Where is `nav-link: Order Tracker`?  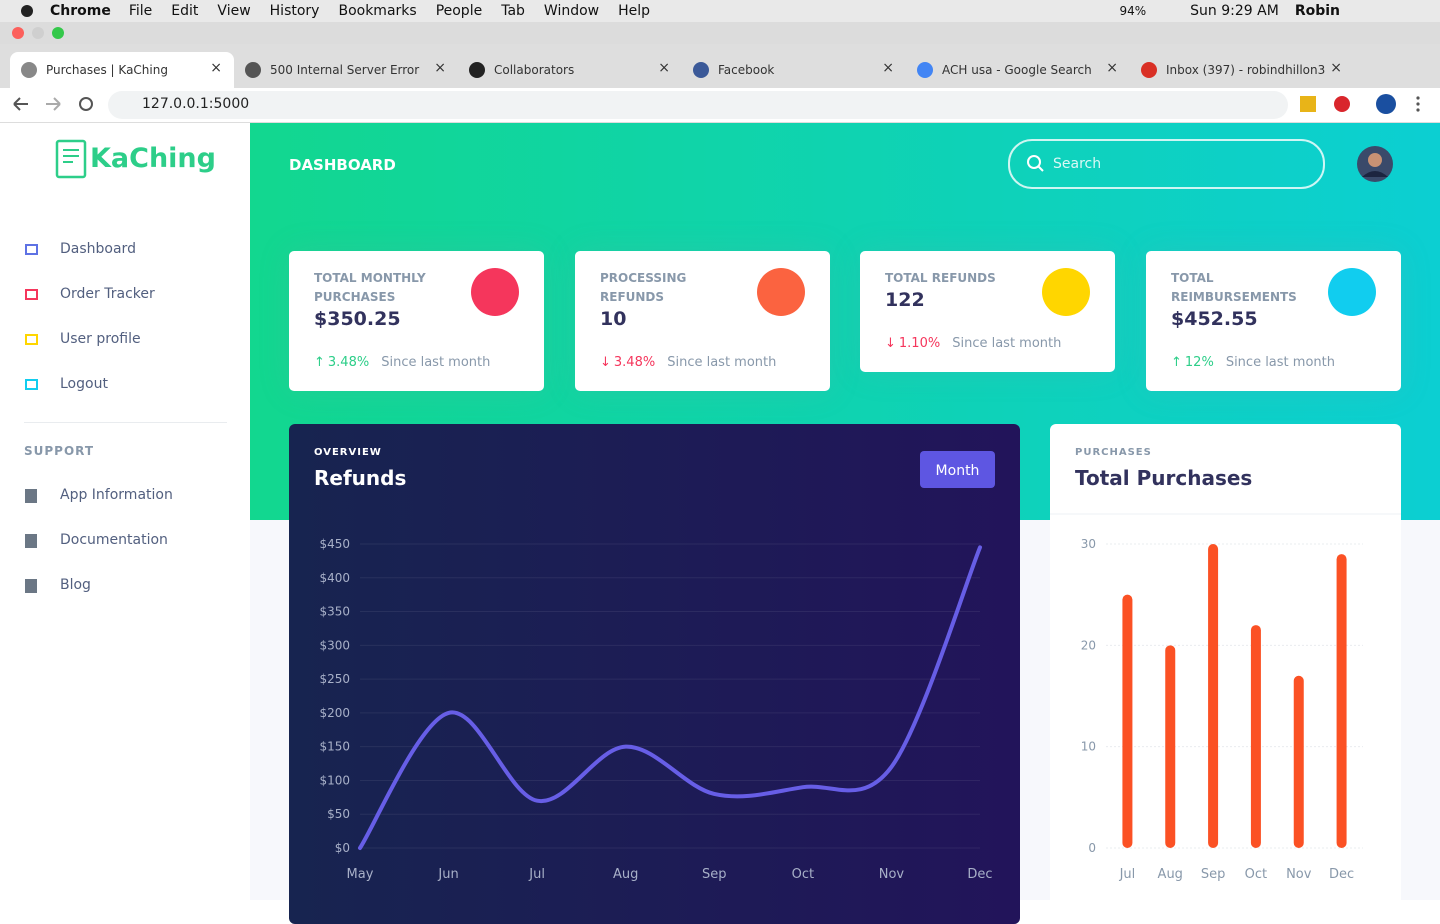
nav-link: Order Tracker is located at coordinates (107, 294).